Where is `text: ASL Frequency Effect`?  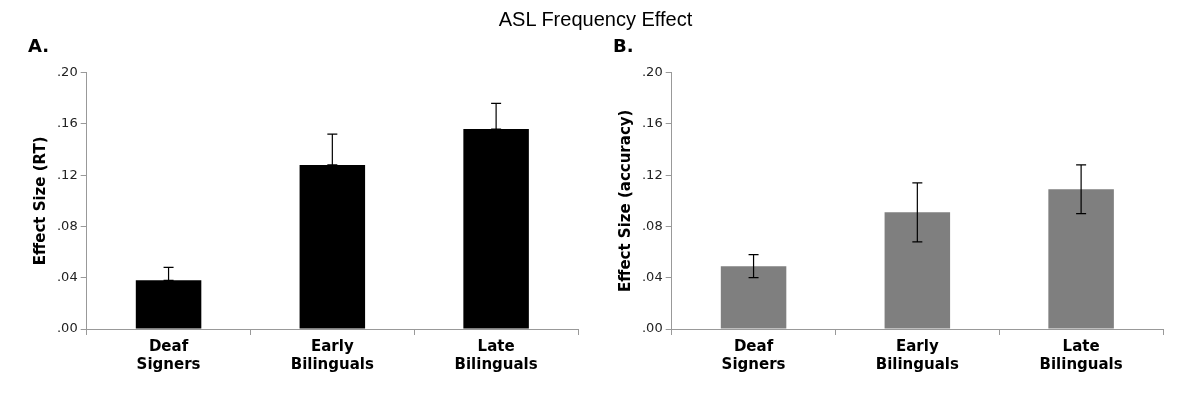 text: ASL Frequency Effect is located at coordinates (595, 19).